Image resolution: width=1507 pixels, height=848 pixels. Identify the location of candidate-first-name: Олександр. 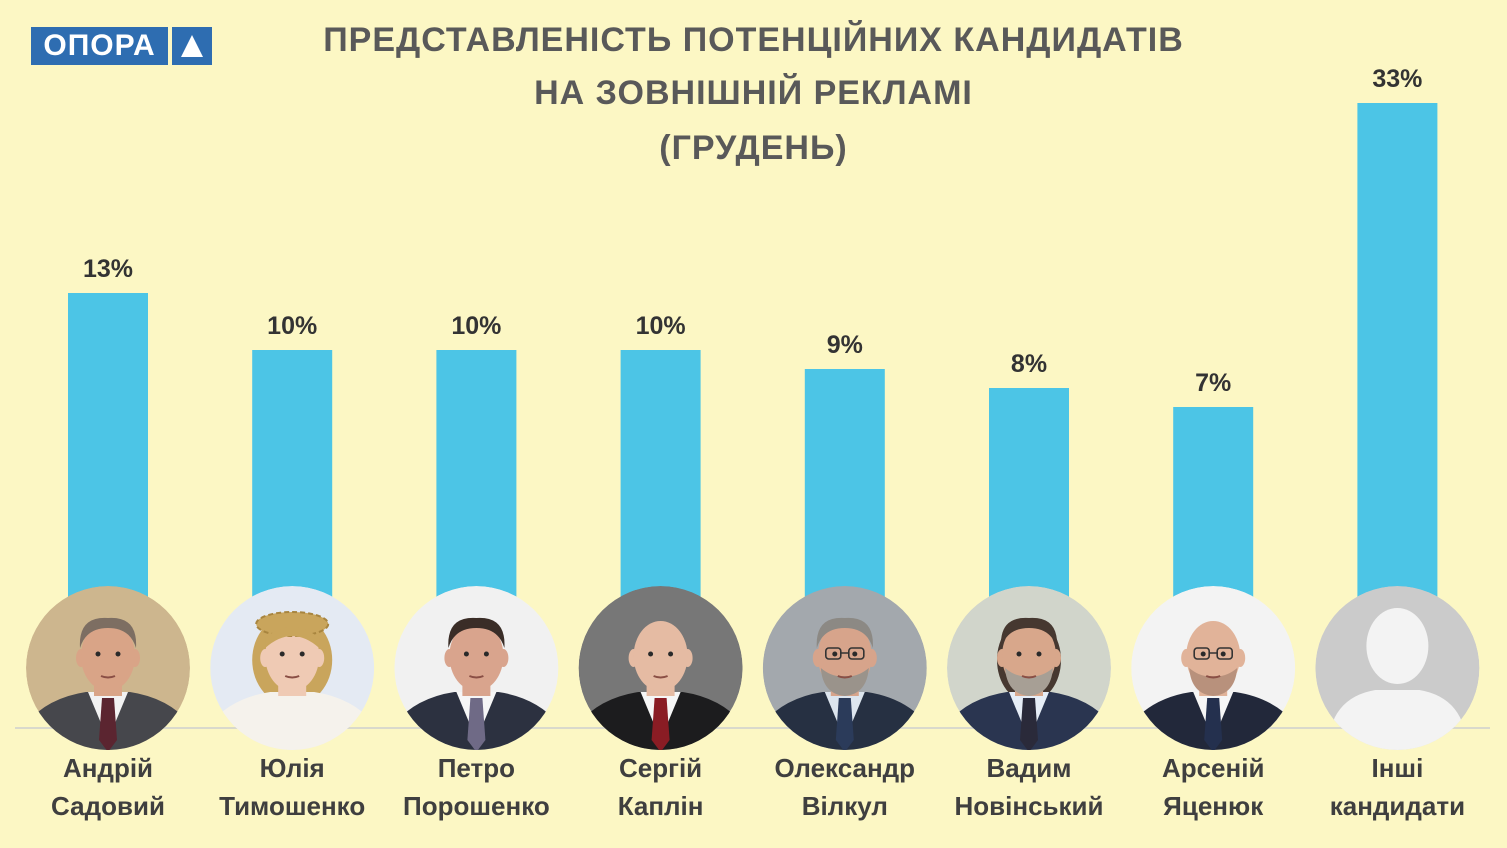
(845, 768).